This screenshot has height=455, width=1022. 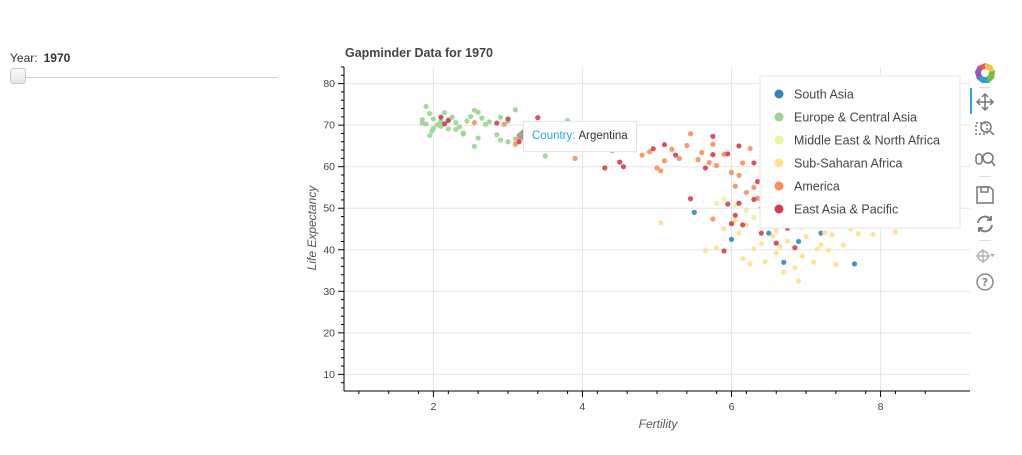 I want to click on save-icon, so click(x=985, y=195).